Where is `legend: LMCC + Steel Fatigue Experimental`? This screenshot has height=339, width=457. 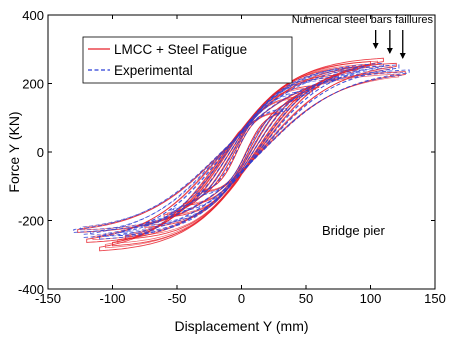 legend: LMCC + Steel Fatigue Experimental is located at coordinates (187, 60).